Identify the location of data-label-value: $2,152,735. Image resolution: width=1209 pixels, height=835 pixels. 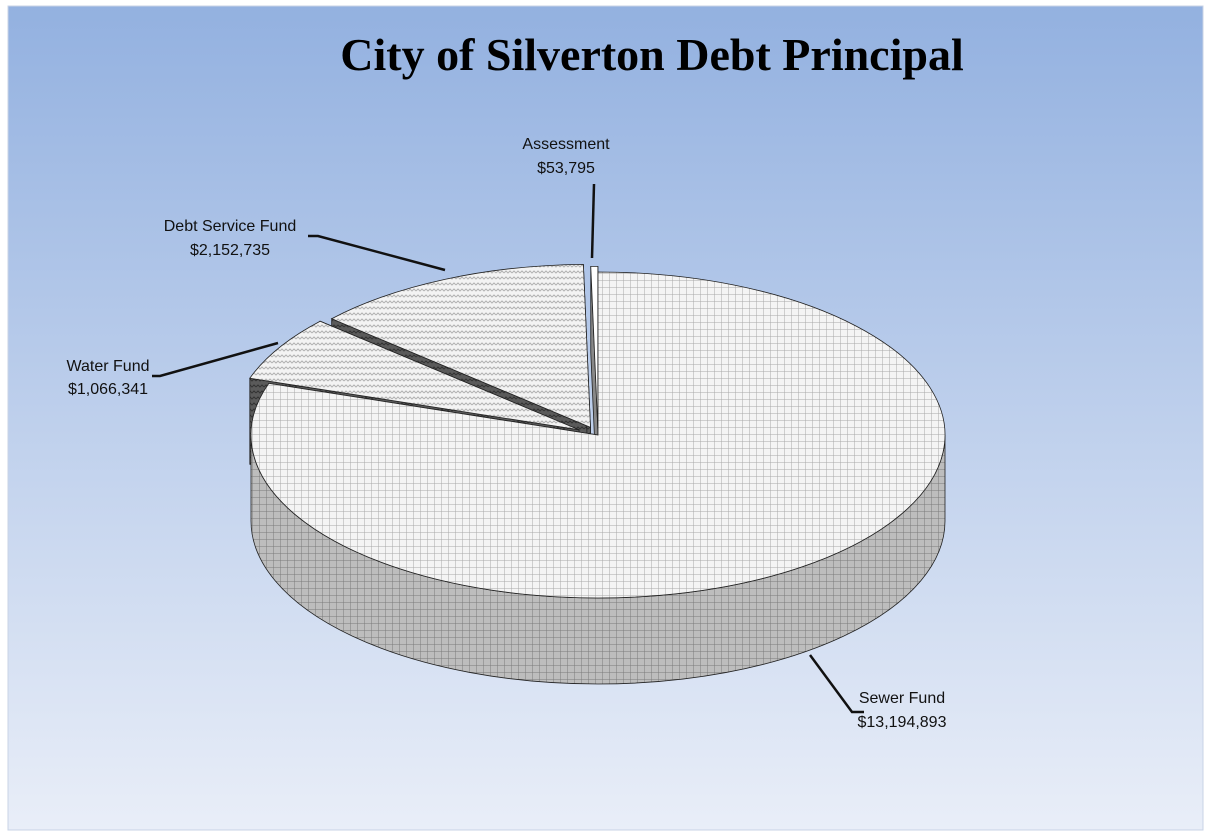
(230, 250).